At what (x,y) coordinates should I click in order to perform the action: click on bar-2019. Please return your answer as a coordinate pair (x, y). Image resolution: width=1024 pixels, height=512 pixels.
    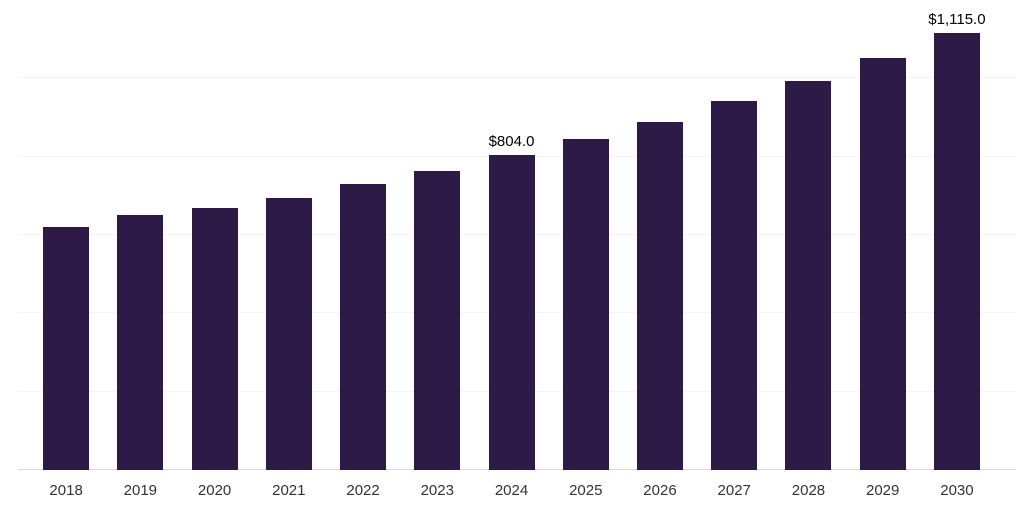
    Looking at the image, I should click on (140, 342).